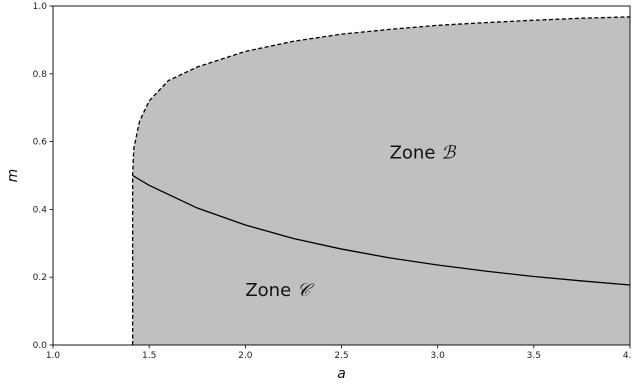  Describe the element at coordinates (40, 7) in the screenshot. I see `y-tick-label: 1.0` at that location.